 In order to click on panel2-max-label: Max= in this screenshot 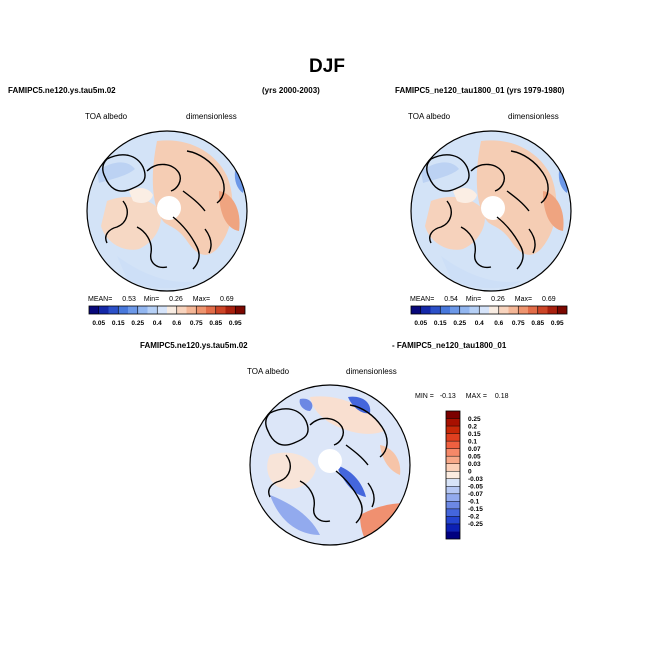, I will do `click(523, 299)`.